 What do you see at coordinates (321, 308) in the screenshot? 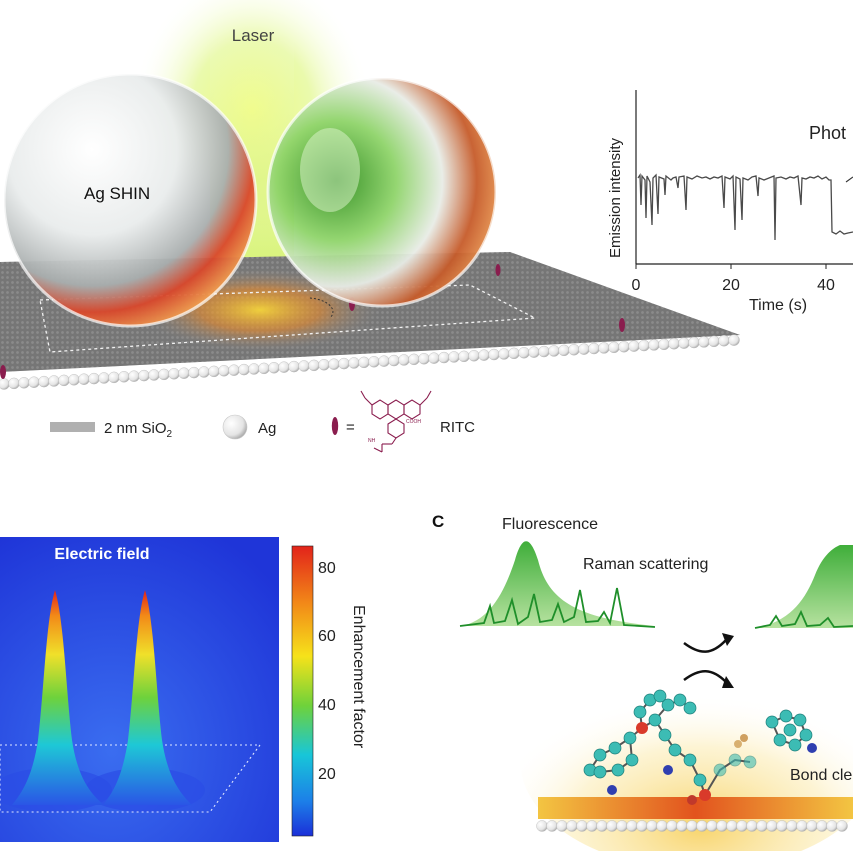
I see `dye-arc` at bounding box center [321, 308].